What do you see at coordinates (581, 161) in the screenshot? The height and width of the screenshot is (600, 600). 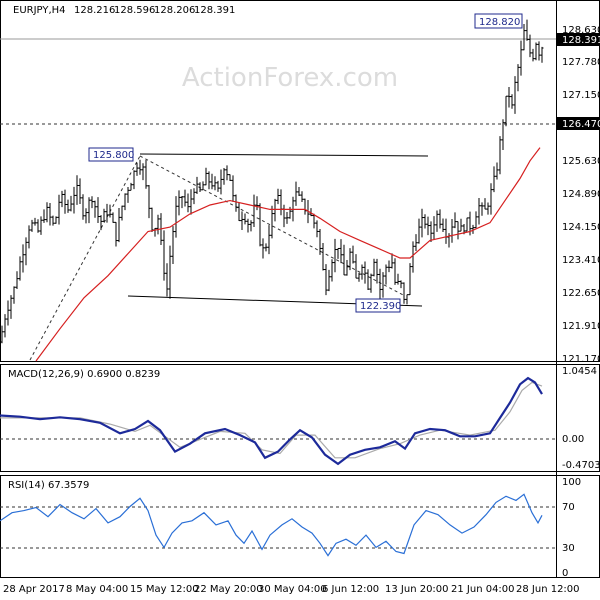 I see `price-tick-label: 125.630` at bounding box center [581, 161].